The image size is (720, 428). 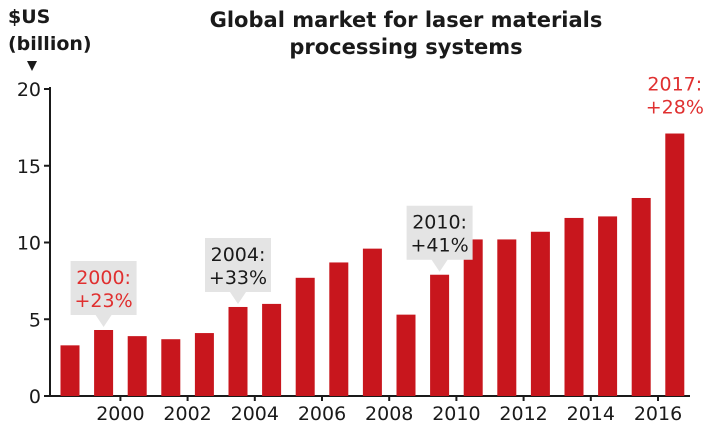 What do you see at coordinates (29, 17) in the screenshot?
I see `y-axis-label-line-1: $US` at bounding box center [29, 17].